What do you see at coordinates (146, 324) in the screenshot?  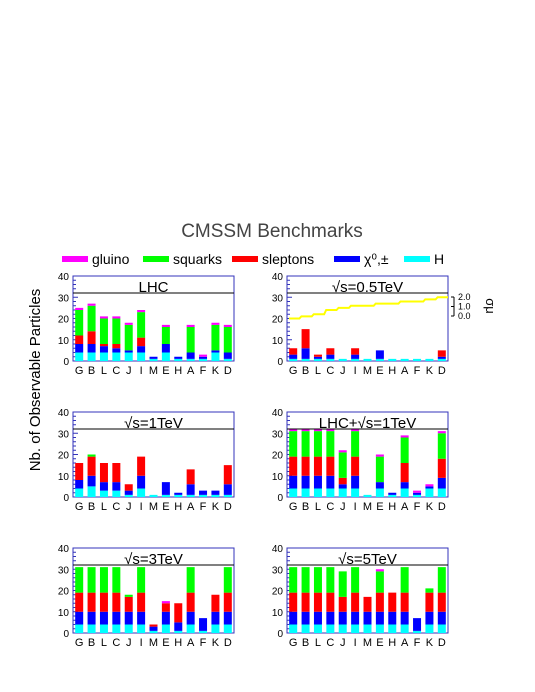 I see `chart-panel: 0 10 20 30 40 G B L C J I M E H A F K D LHC` at bounding box center [146, 324].